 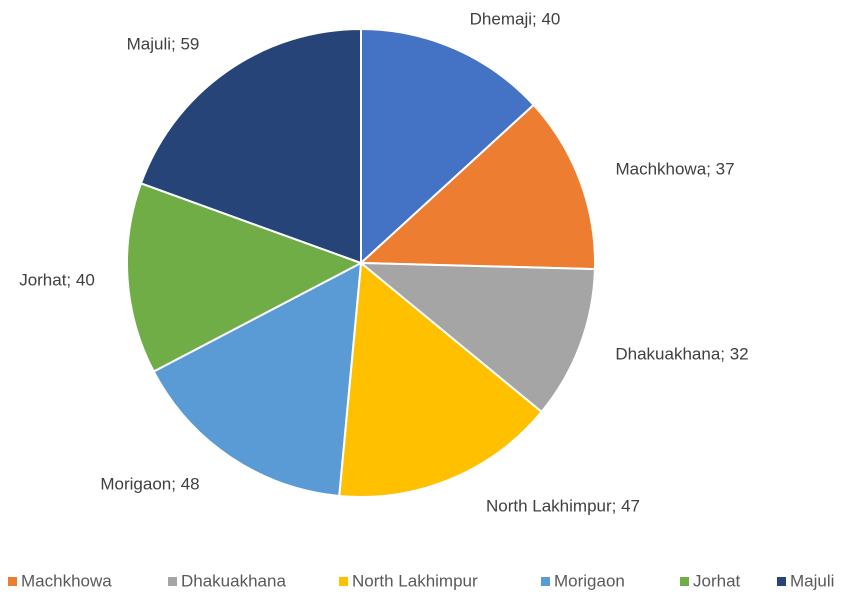 I want to click on data-label: Majuli; 59, so click(x=163, y=43).